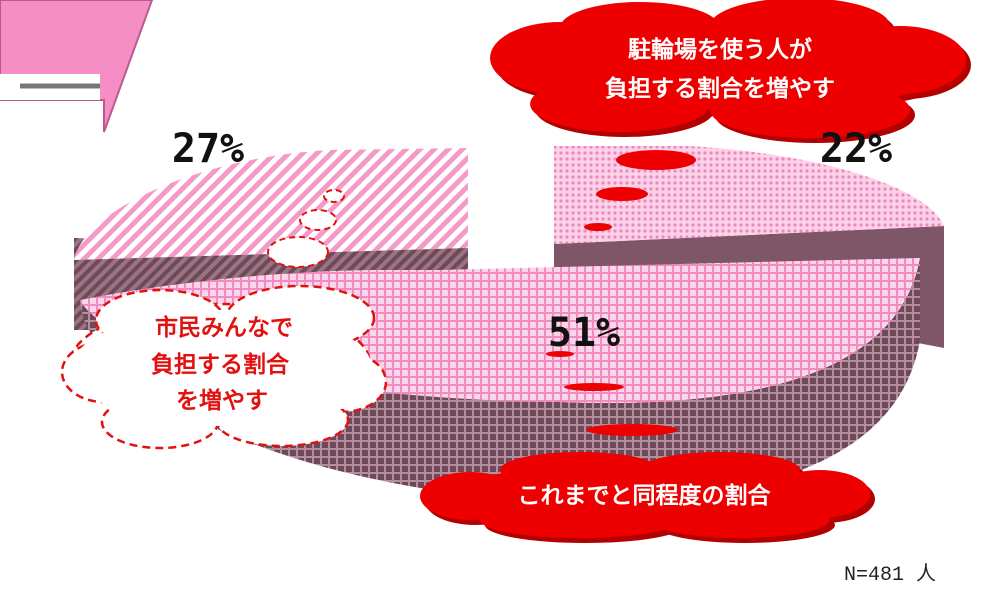 The width and height of the screenshot is (984, 603). I want to click on label-22-percent: 22%, so click(856, 149).